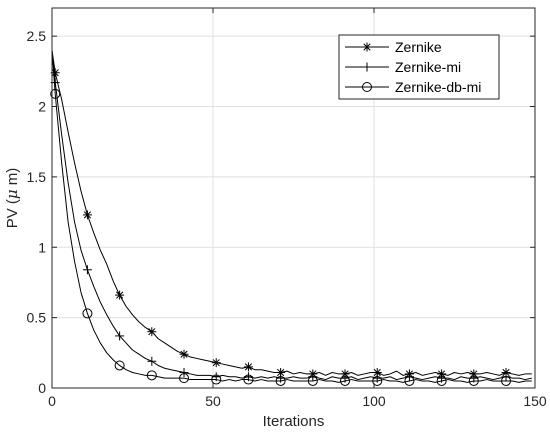 The width and height of the screenshot is (550, 435). What do you see at coordinates (52, 401) in the screenshot?
I see `x-tick-label: 0` at bounding box center [52, 401].